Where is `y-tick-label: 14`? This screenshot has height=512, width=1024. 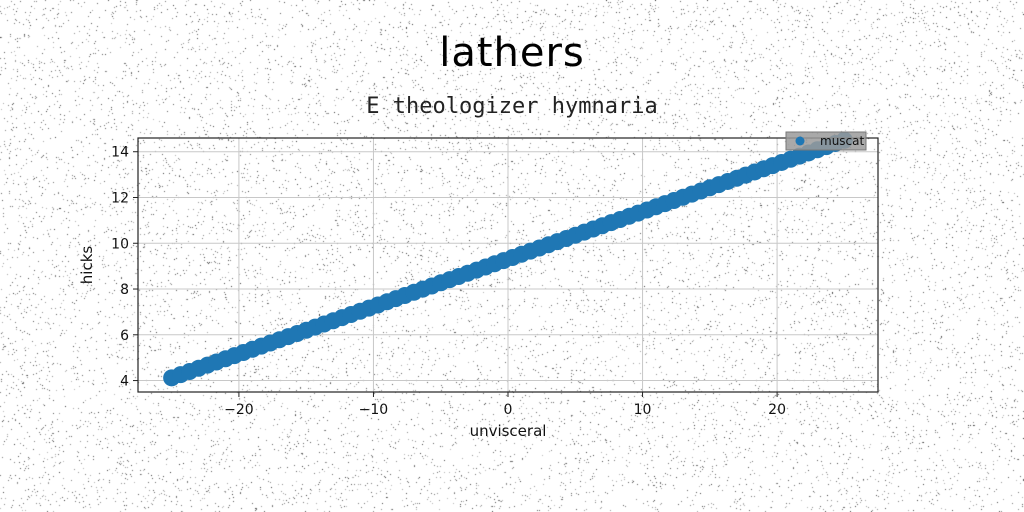 y-tick-label: 14 is located at coordinates (120, 153).